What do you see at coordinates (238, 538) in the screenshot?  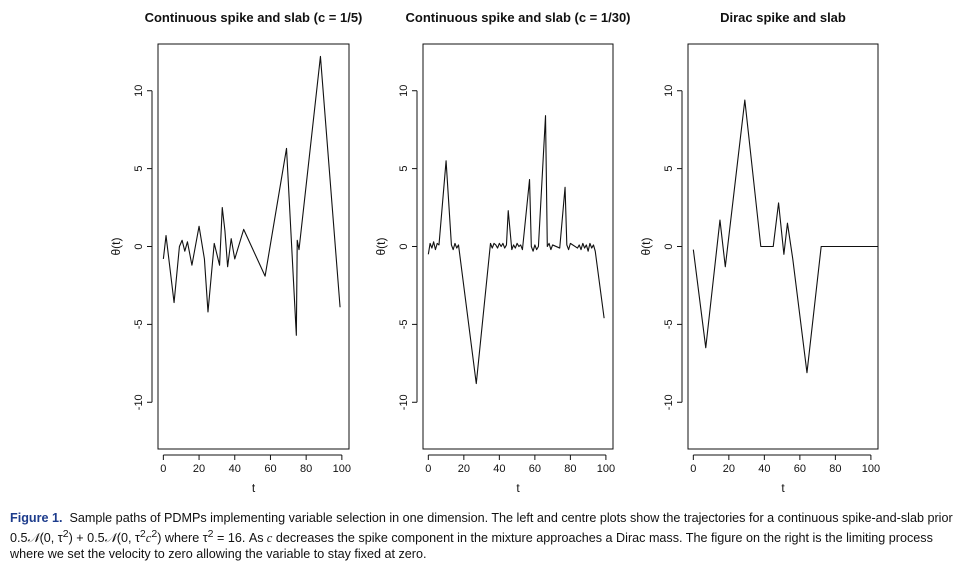 I see `caption-frag: = 16. As` at bounding box center [238, 538].